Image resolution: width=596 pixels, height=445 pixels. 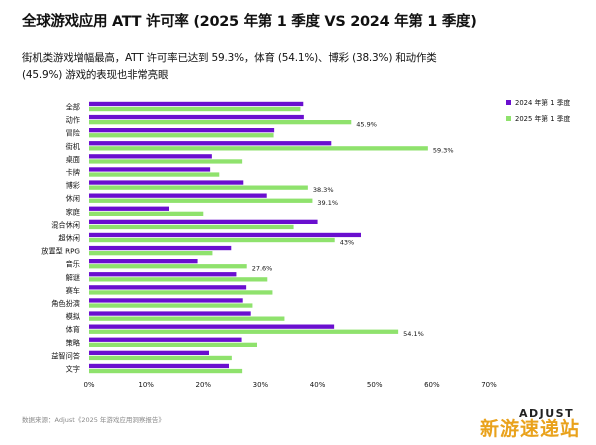 I want to click on category-label: 解谜, so click(x=73, y=277).